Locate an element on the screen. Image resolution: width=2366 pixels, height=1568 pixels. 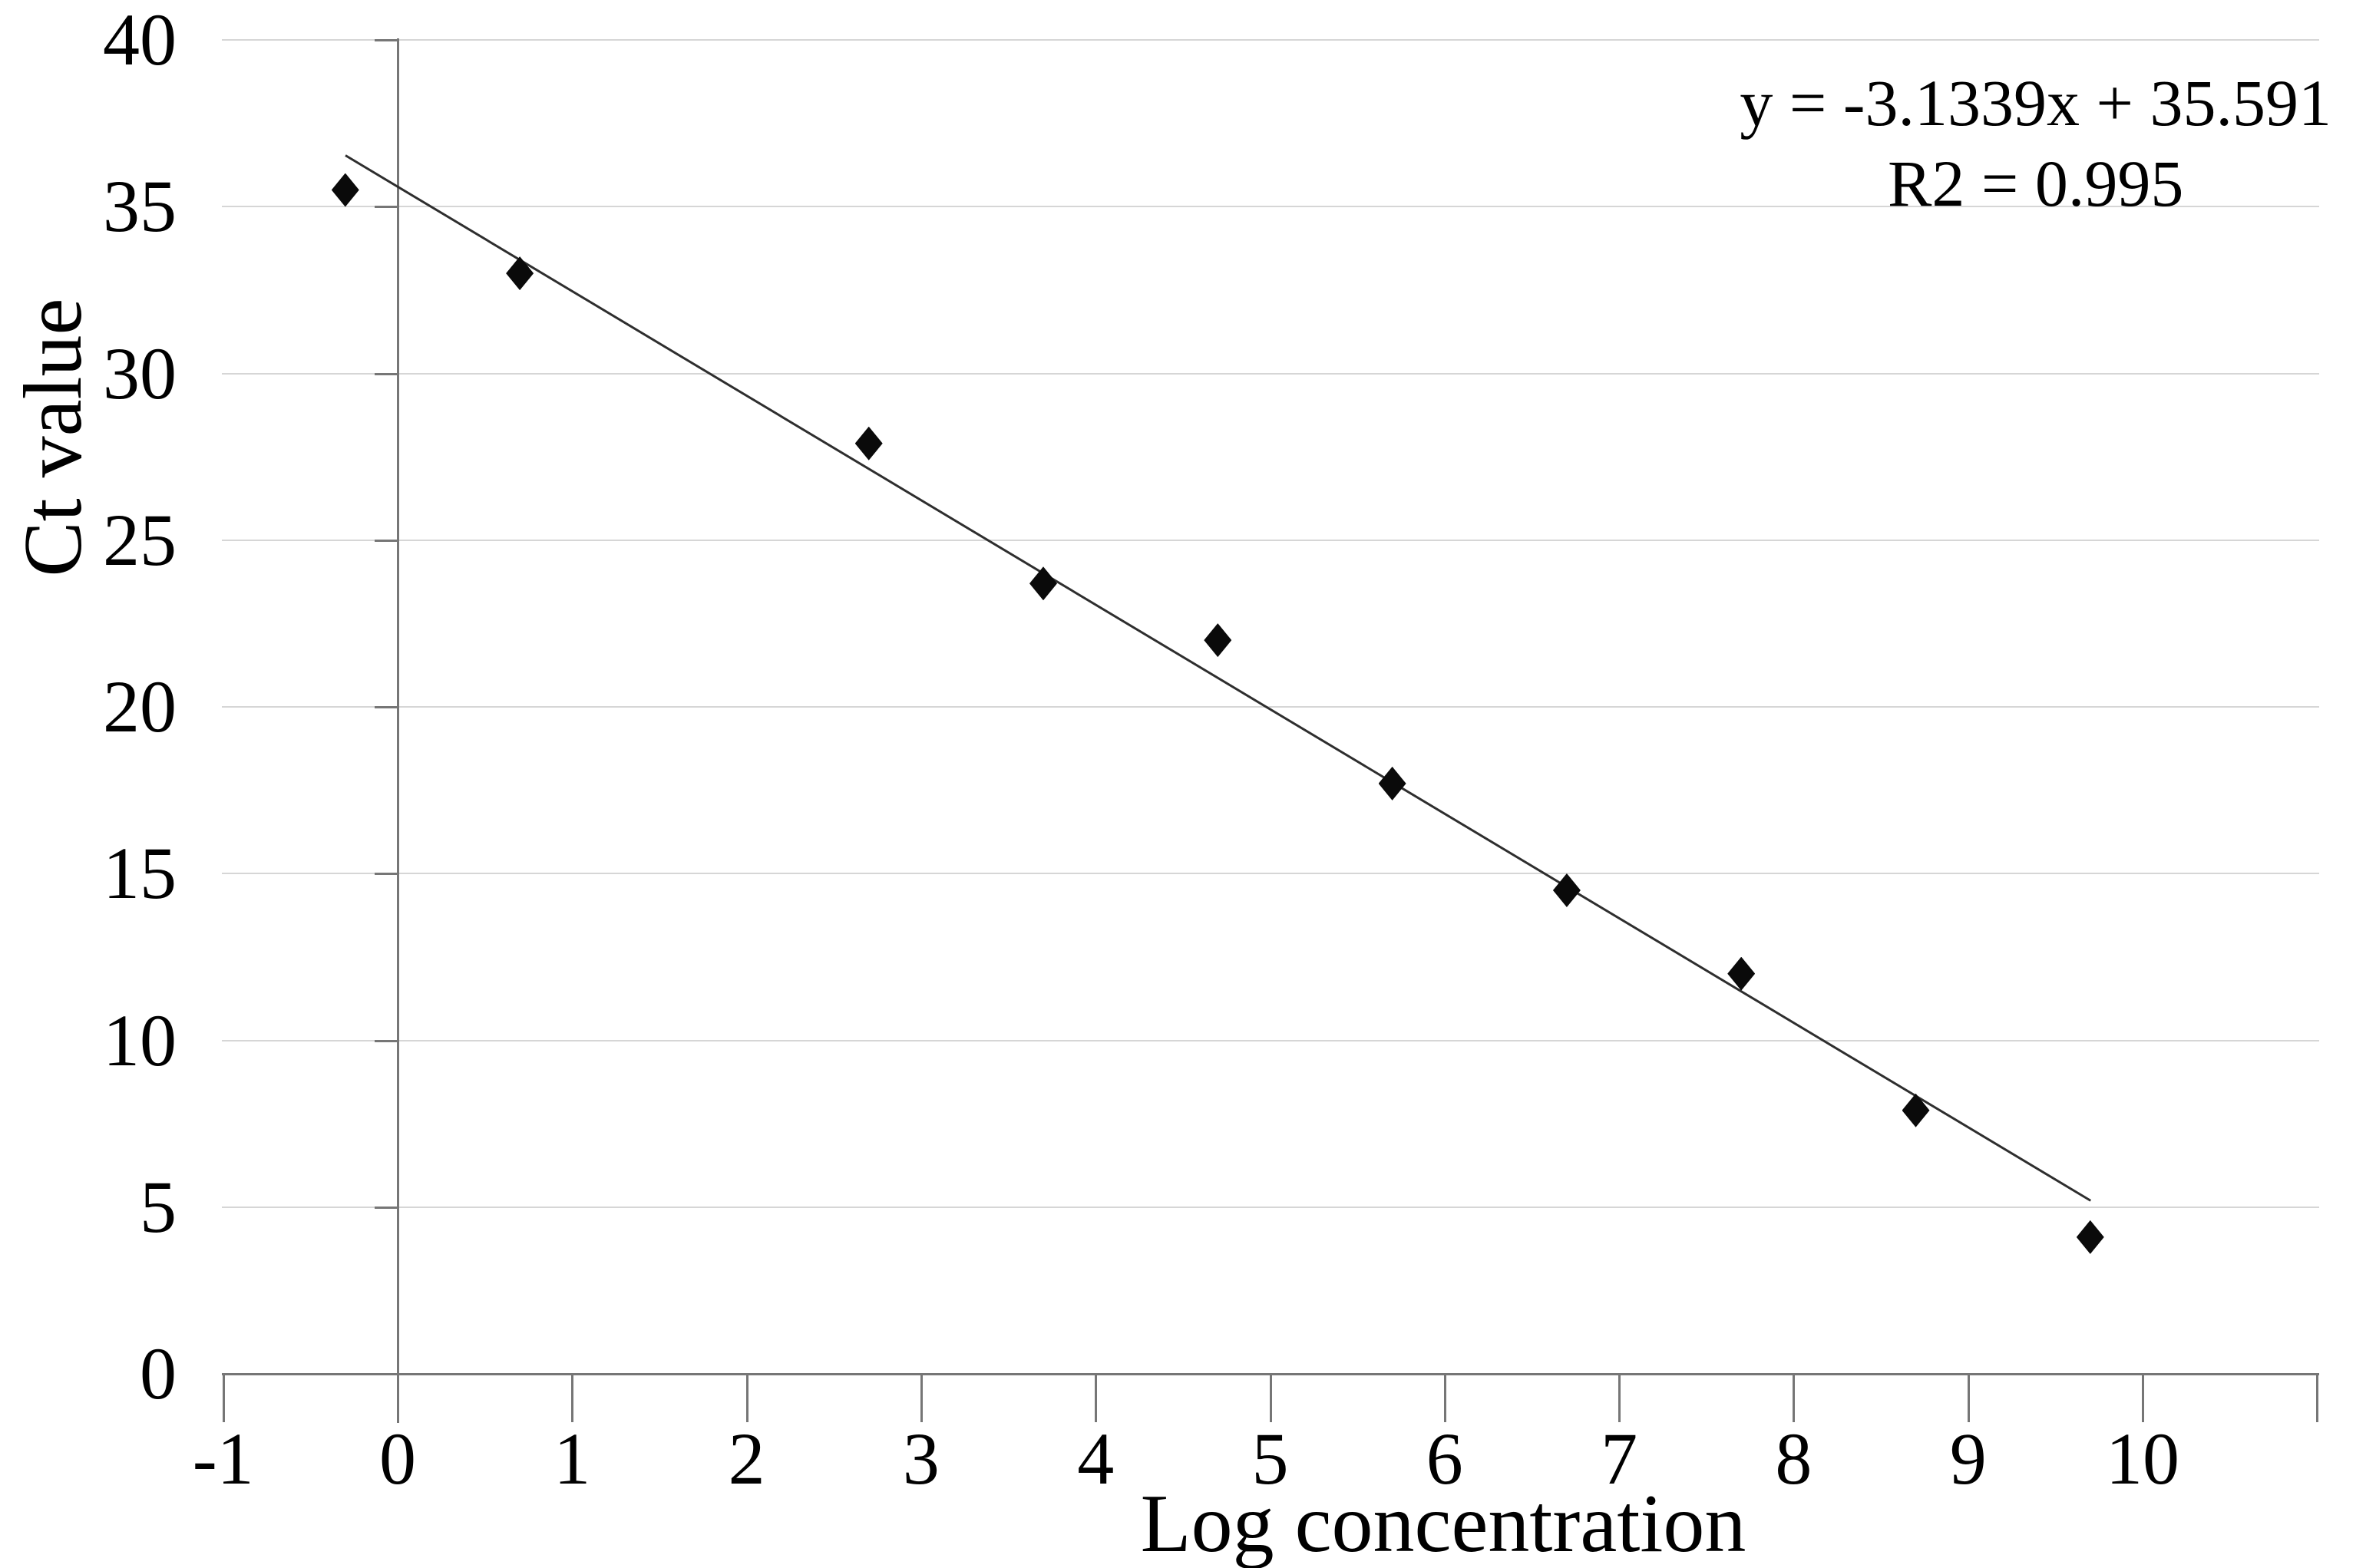
x-tick-label-9: 9 is located at coordinates (1968, 1459).